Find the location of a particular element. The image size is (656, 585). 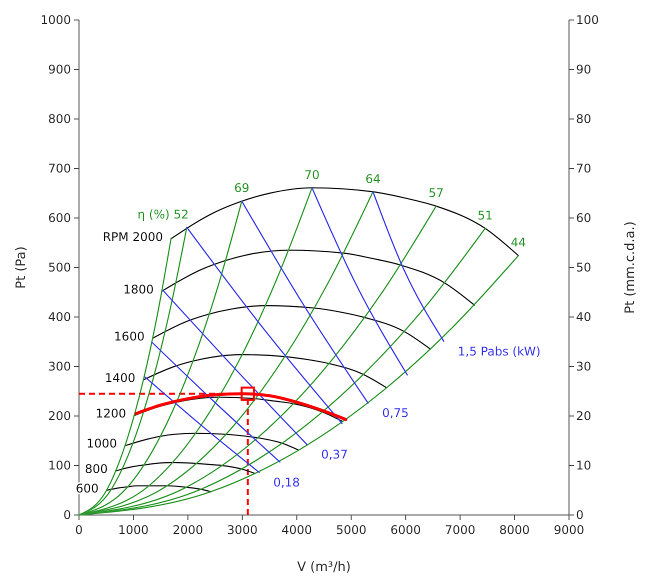

series-label: 1400 is located at coordinates (120, 377).